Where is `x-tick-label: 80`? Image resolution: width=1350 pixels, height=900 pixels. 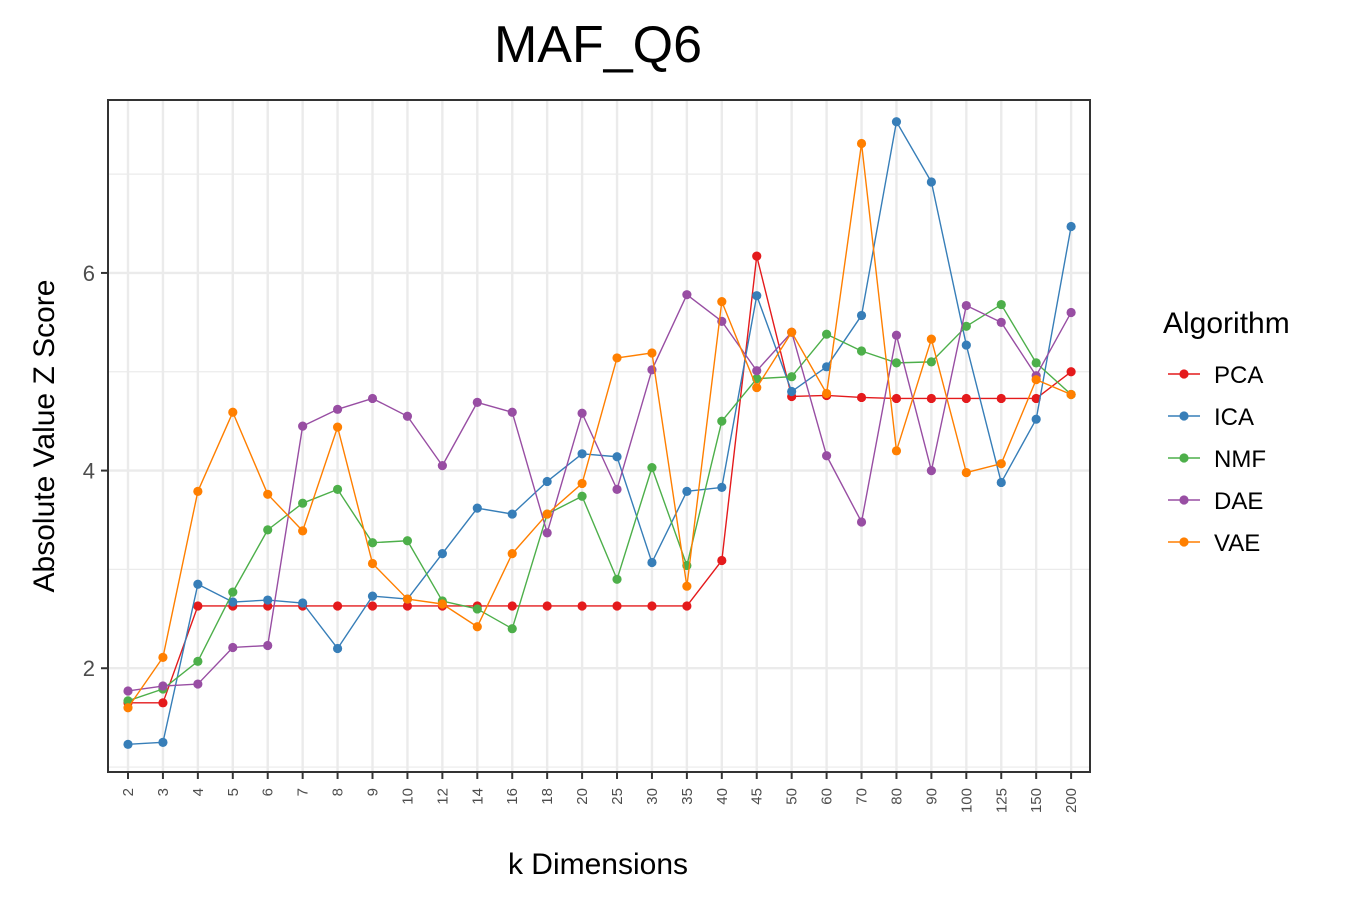 x-tick-label: 80 is located at coordinates (896, 796).